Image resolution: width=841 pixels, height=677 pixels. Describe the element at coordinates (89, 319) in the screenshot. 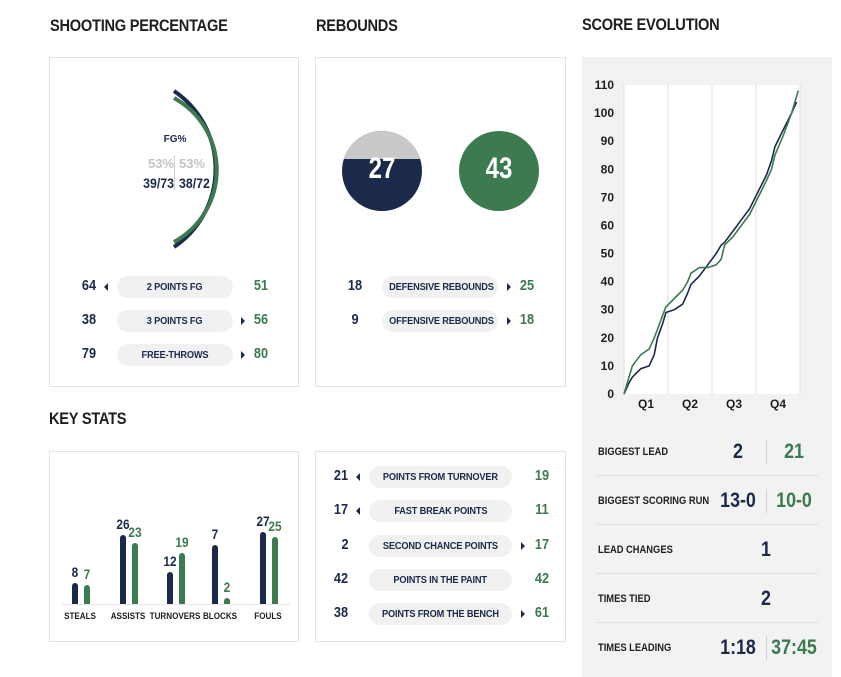

I see `three-point-home: 38` at that location.